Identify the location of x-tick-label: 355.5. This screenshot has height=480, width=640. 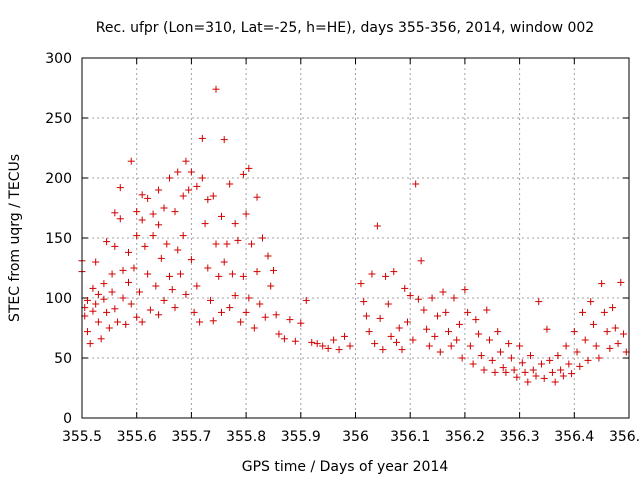
(82, 437).